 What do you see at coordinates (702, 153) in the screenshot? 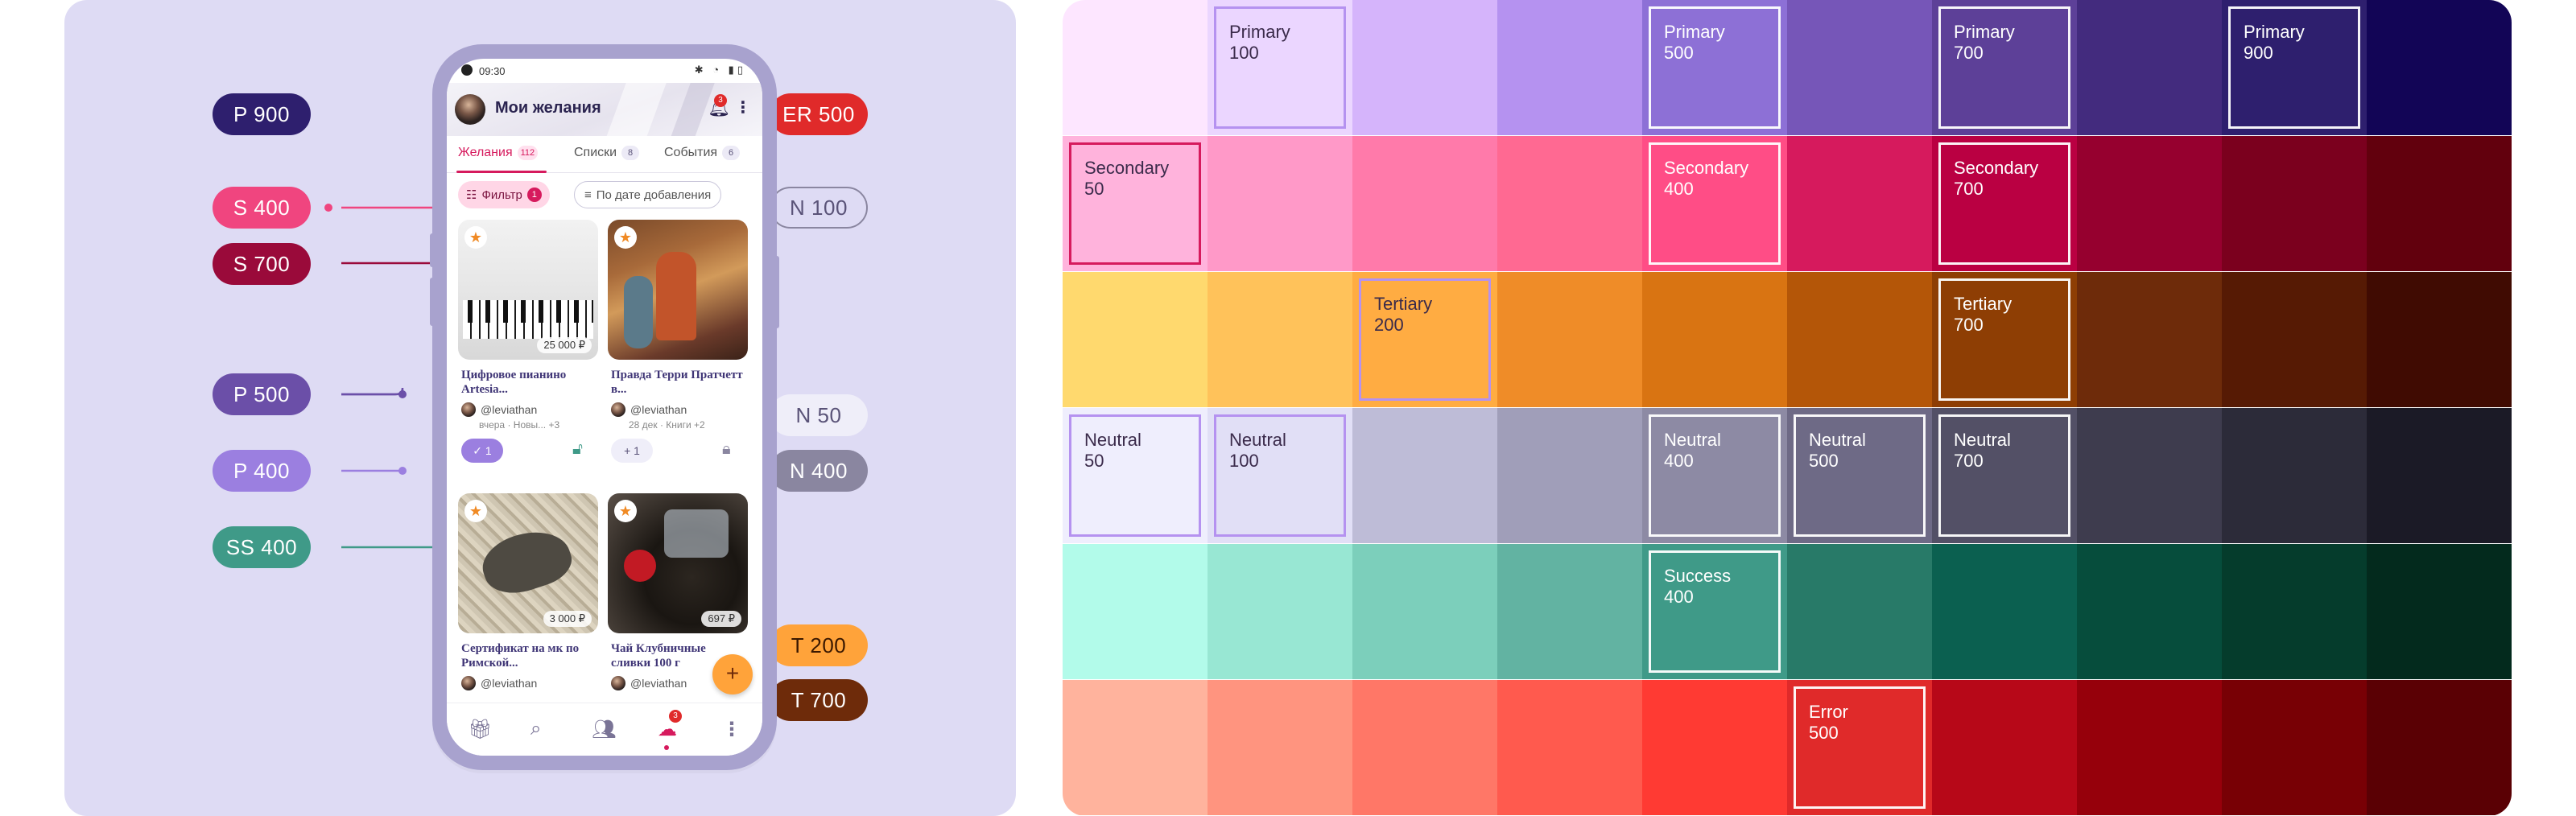
I see `tab-events: События 6` at bounding box center [702, 153].